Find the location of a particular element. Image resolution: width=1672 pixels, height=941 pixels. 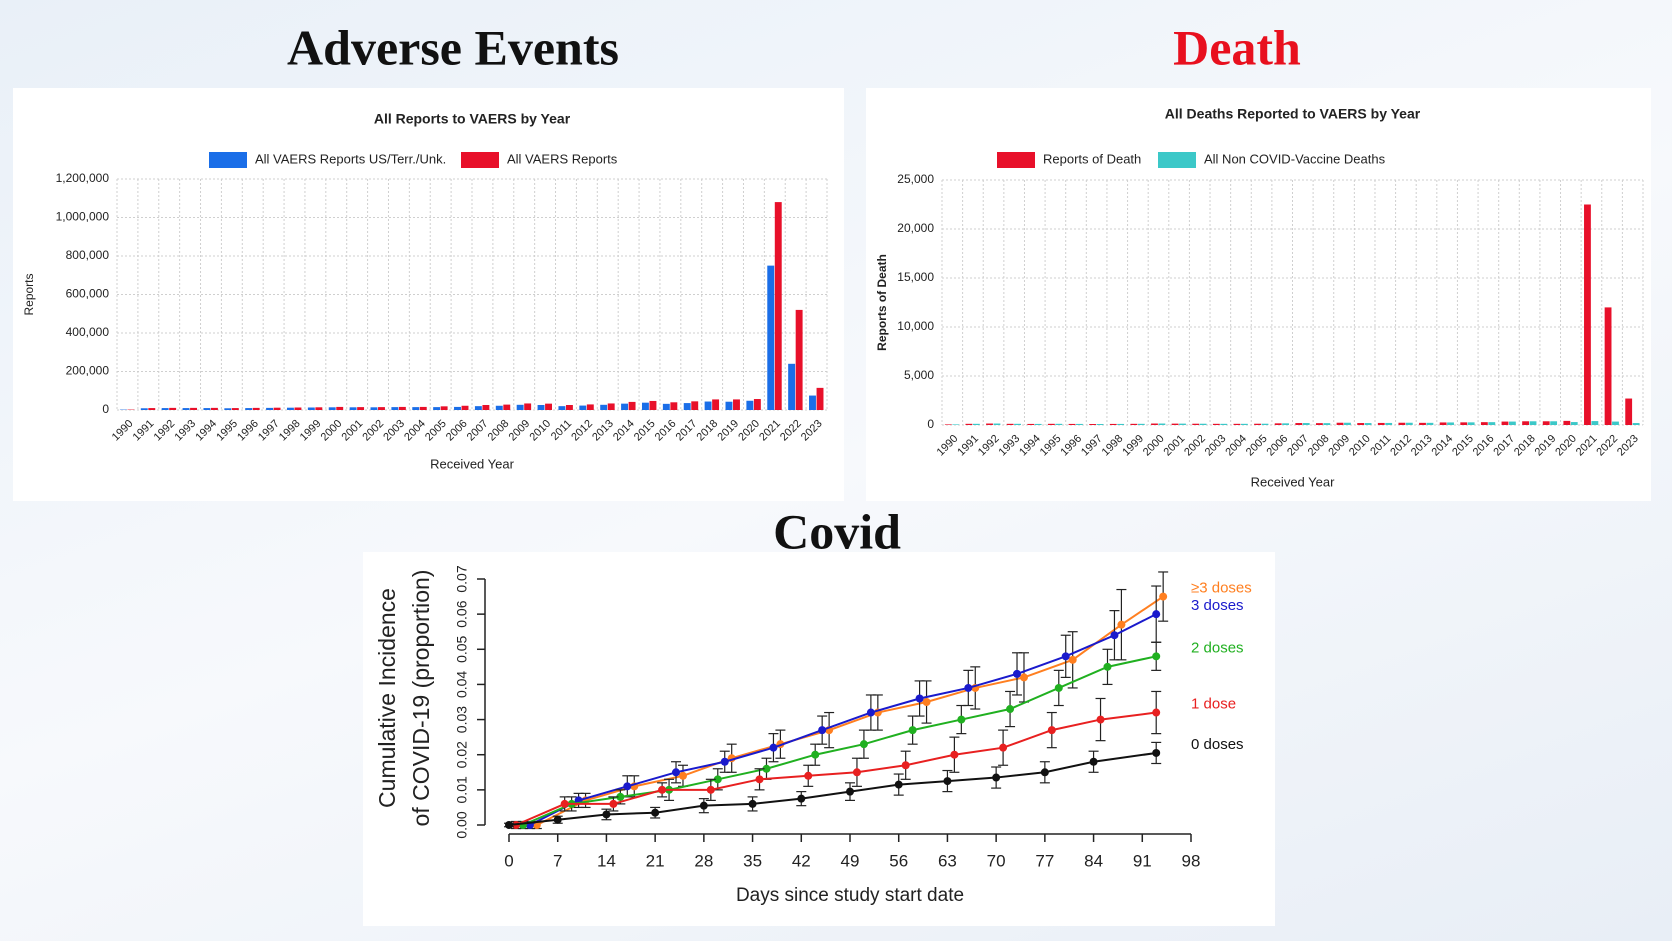

y-tick-label: 600,000 is located at coordinates (88, 294).